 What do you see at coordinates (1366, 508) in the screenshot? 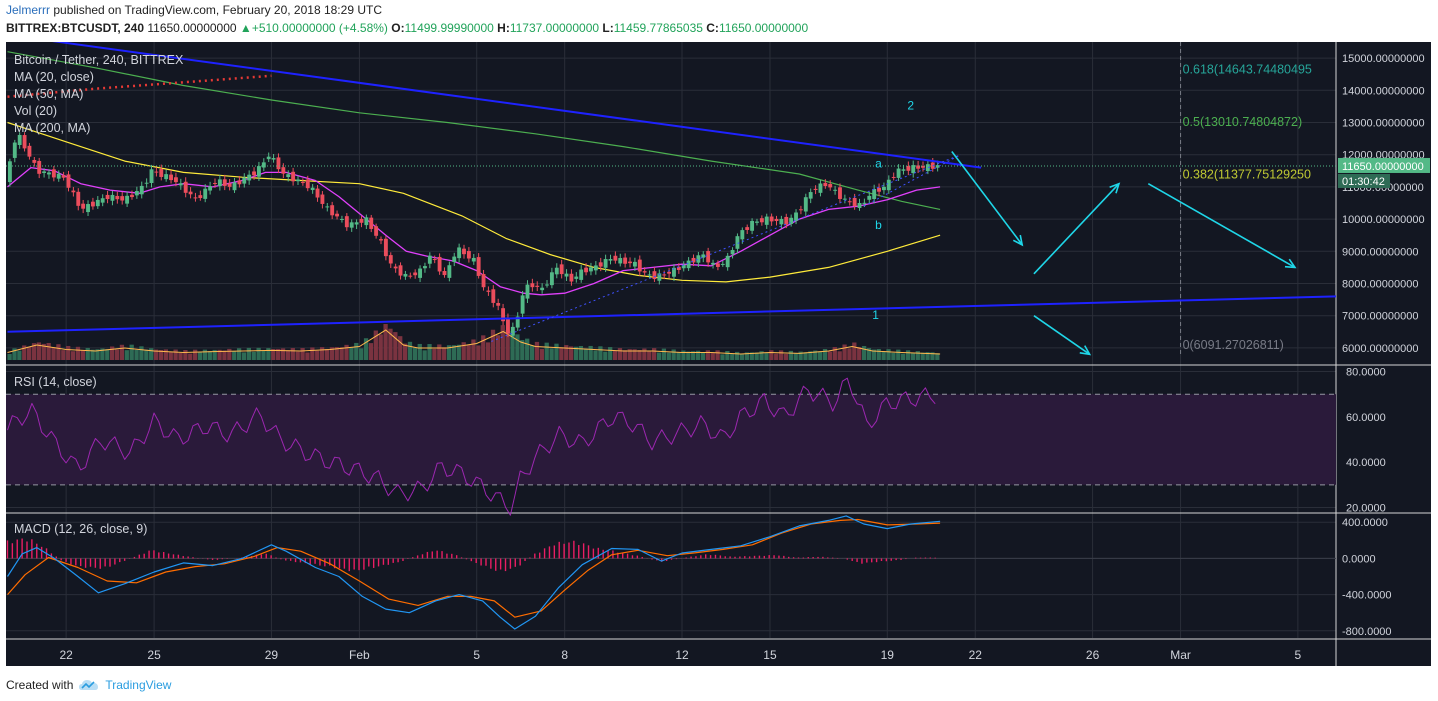
I see `rsi-tick-label: 20.0000` at bounding box center [1366, 508].